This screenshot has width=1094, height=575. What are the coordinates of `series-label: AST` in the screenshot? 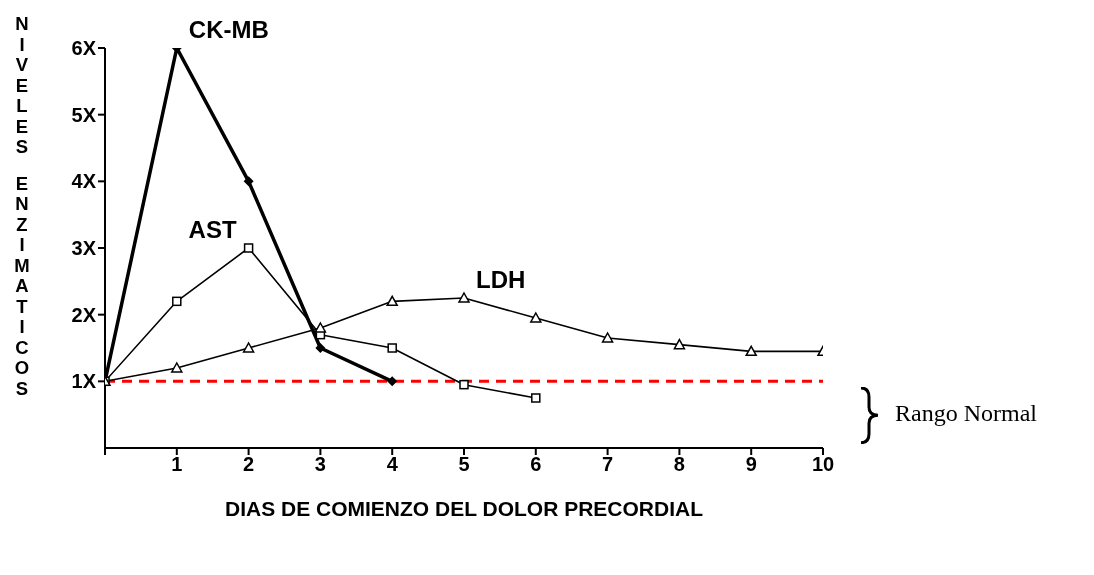 It's located at (212, 229).